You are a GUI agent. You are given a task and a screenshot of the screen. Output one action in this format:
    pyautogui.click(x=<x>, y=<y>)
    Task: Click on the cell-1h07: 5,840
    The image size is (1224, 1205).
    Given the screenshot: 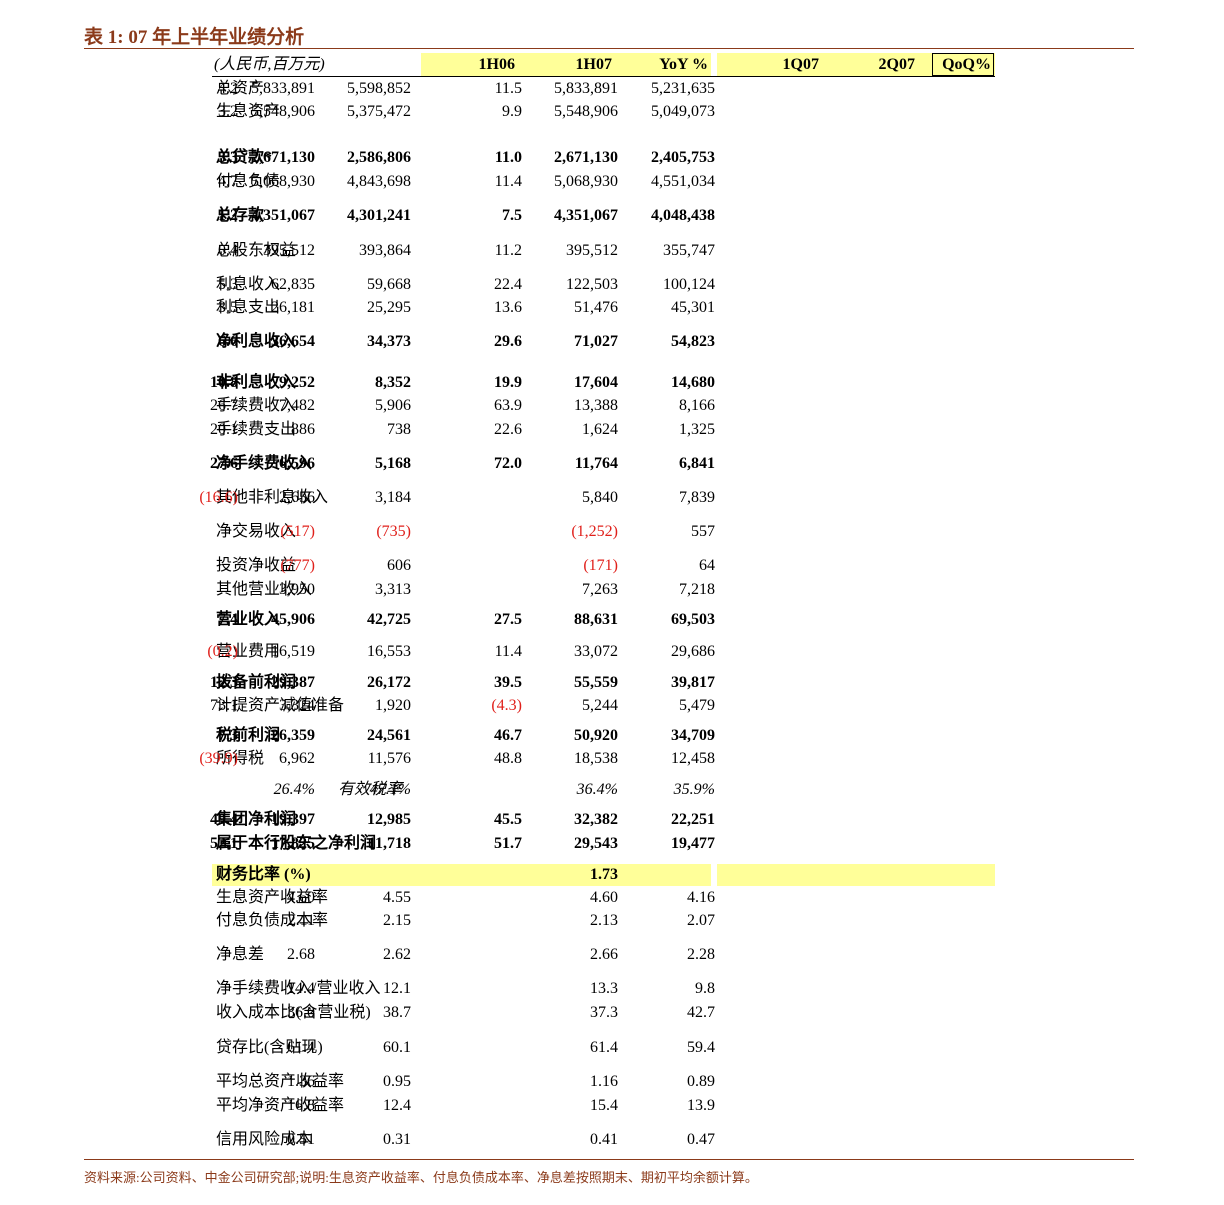 What is the action you would take?
    pyautogui.click(x=600, y=497)
    